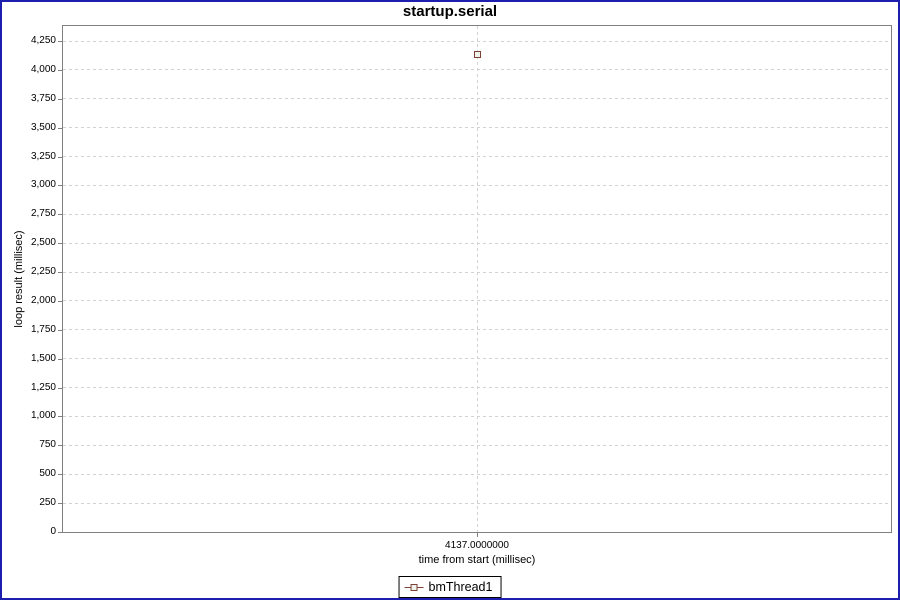 Image resolution: width=900 pixels, height=600 pixels. Describe the element at coordinates (43, 214) in the screenshot. I see `y-tick-label: 2,750` at that location.